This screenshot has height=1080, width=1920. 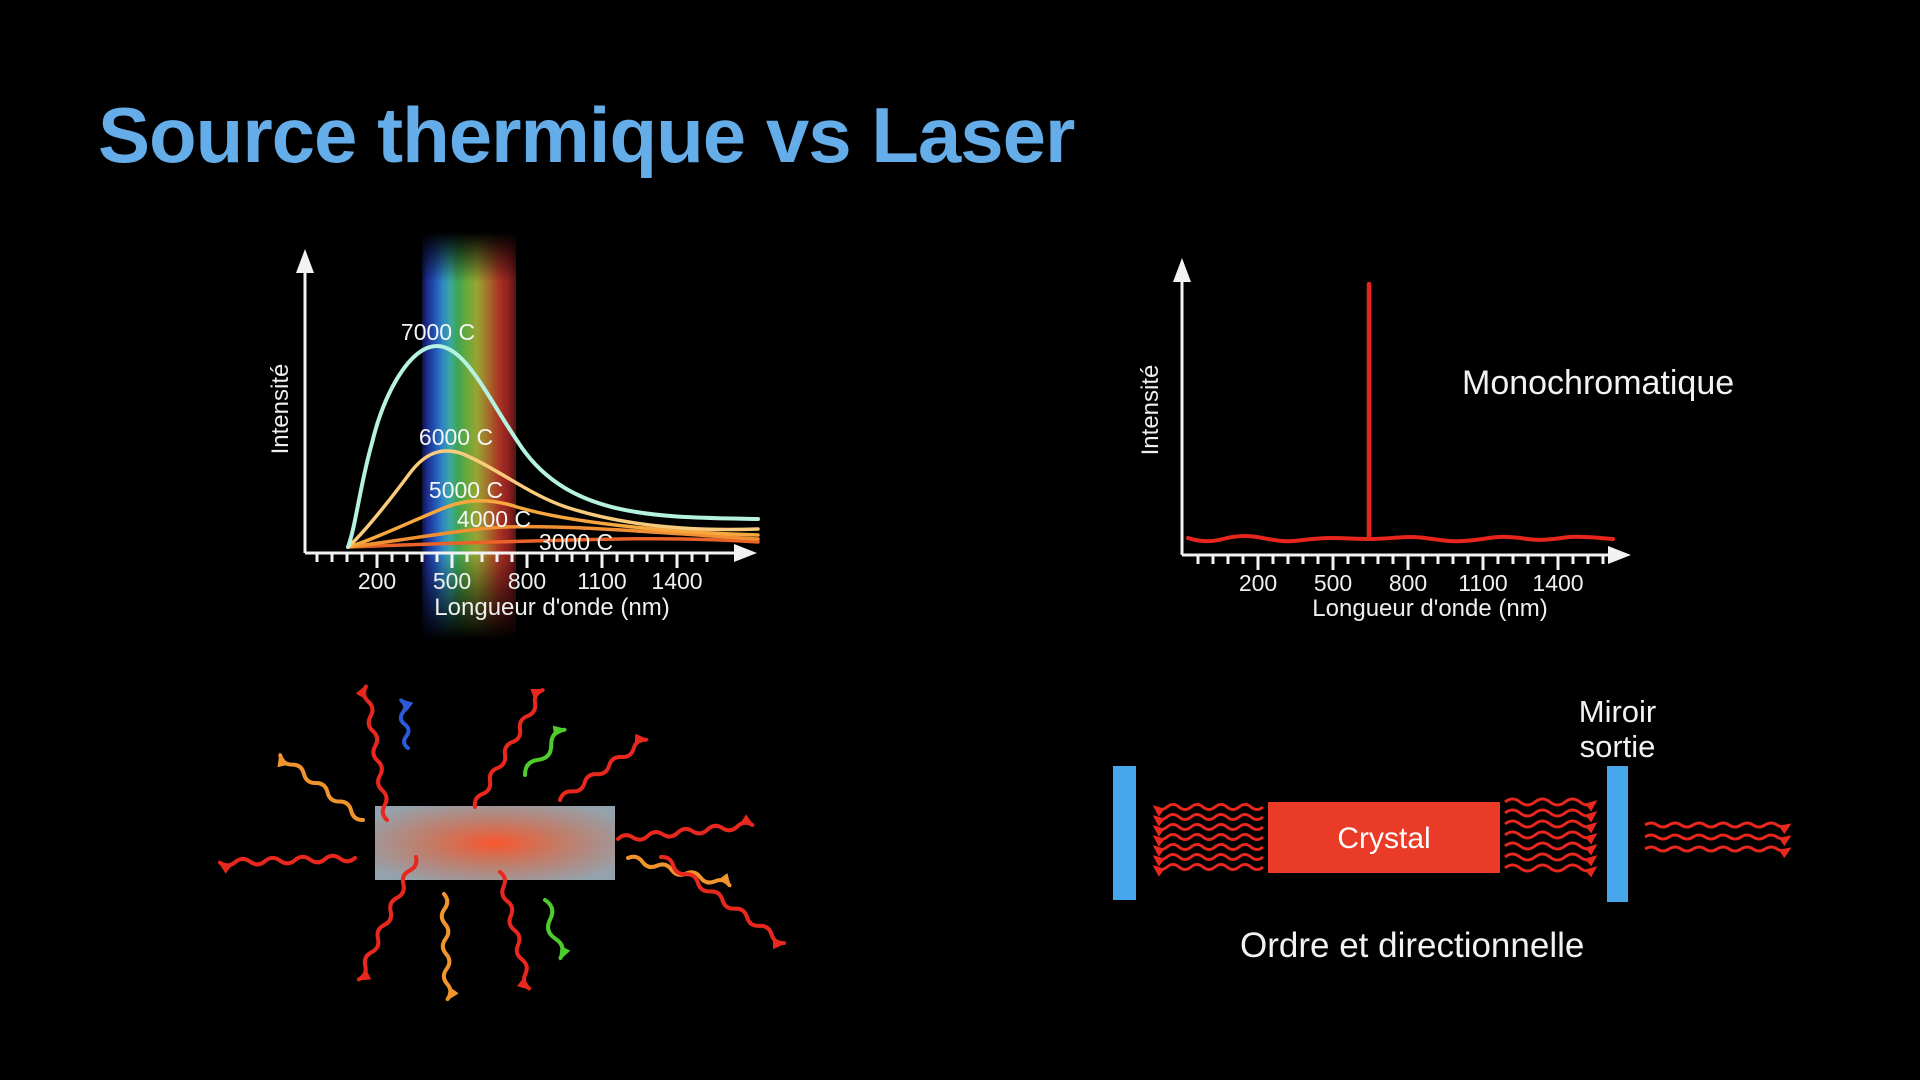 I want to click on laser-caption: Ordre et directionnelle, so click(x=1412, y=945).